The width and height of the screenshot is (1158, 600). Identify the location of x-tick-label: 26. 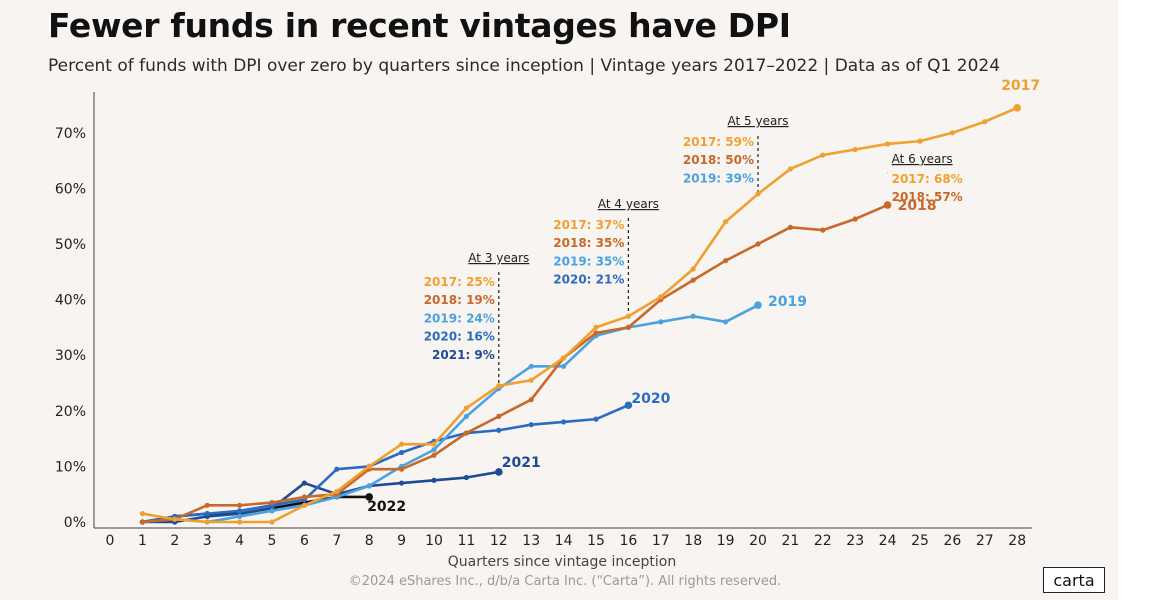
(952, 541).